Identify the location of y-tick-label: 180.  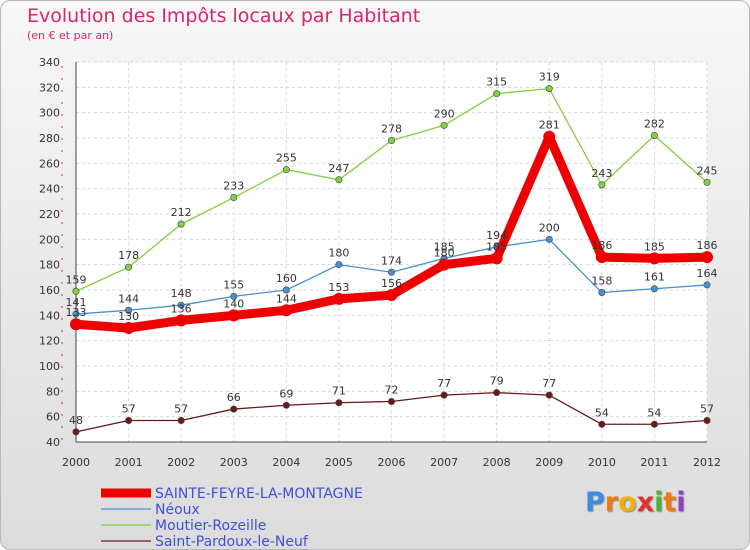
(49, 265).